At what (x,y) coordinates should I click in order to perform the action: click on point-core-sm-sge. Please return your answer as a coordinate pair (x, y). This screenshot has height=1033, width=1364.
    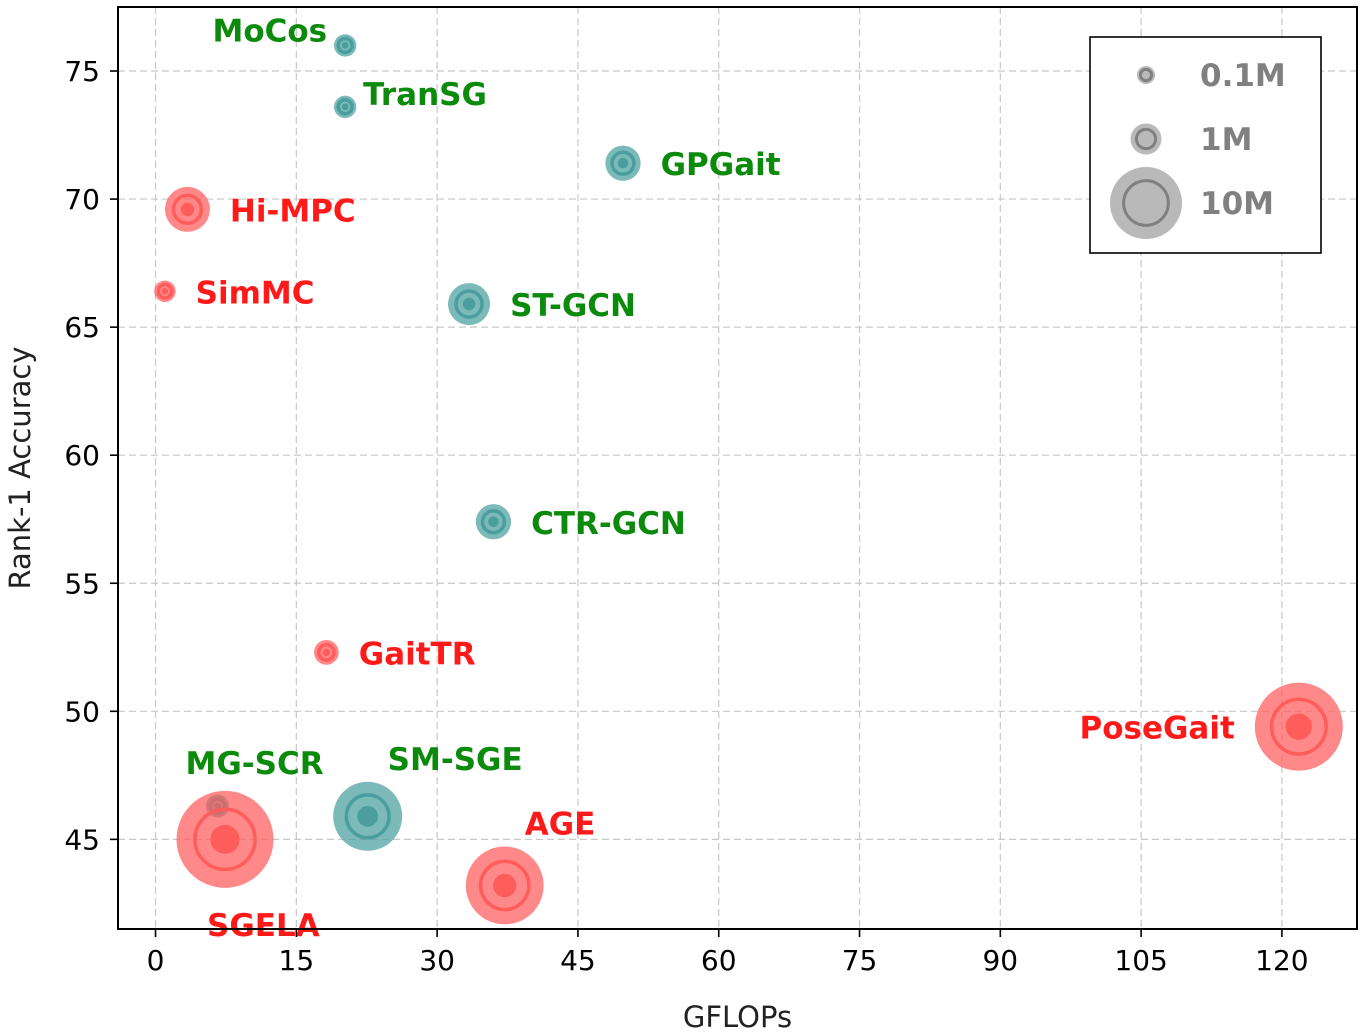
    Looking at the image, I should click on (368, 816).